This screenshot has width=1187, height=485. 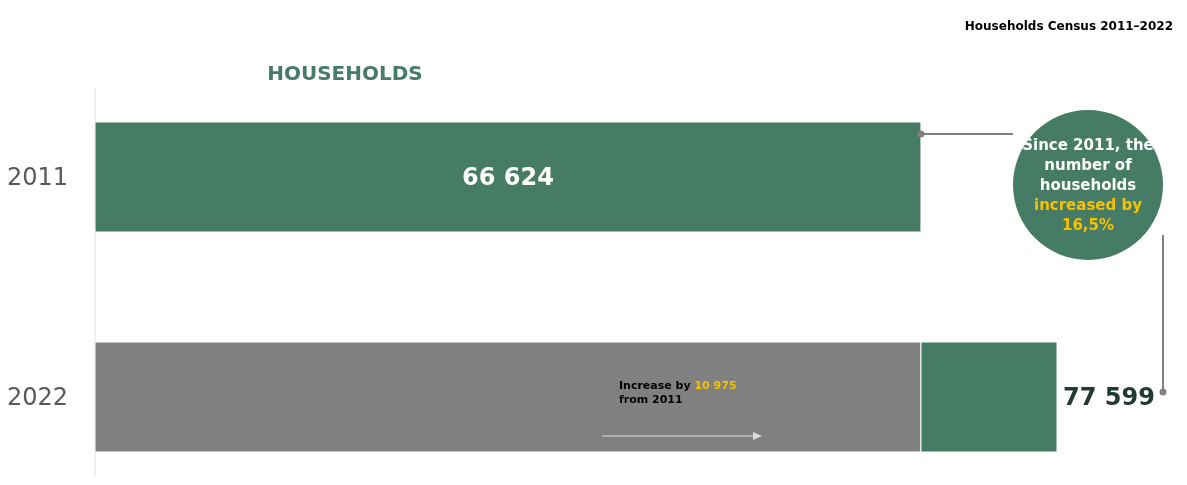 What do you see at coordinates (37, 177) in the screenshot?
I see `y-tick-label: 2011` at bounding box center [37, 177].